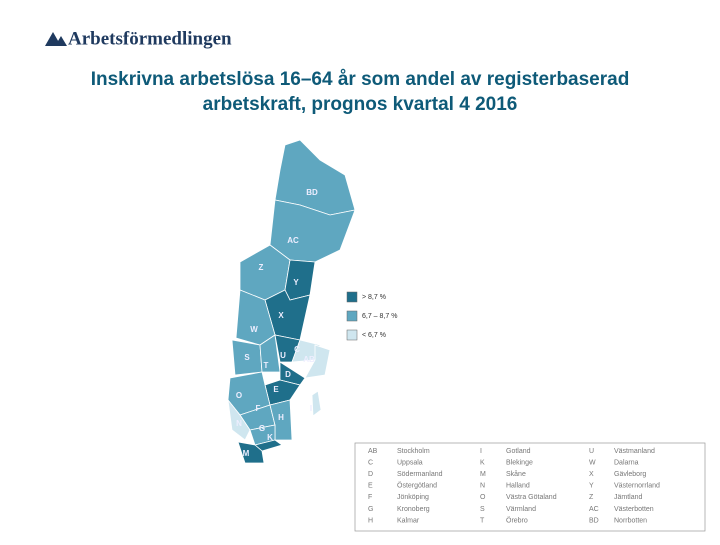  I want to click on region-code: T, so click(266, 365).